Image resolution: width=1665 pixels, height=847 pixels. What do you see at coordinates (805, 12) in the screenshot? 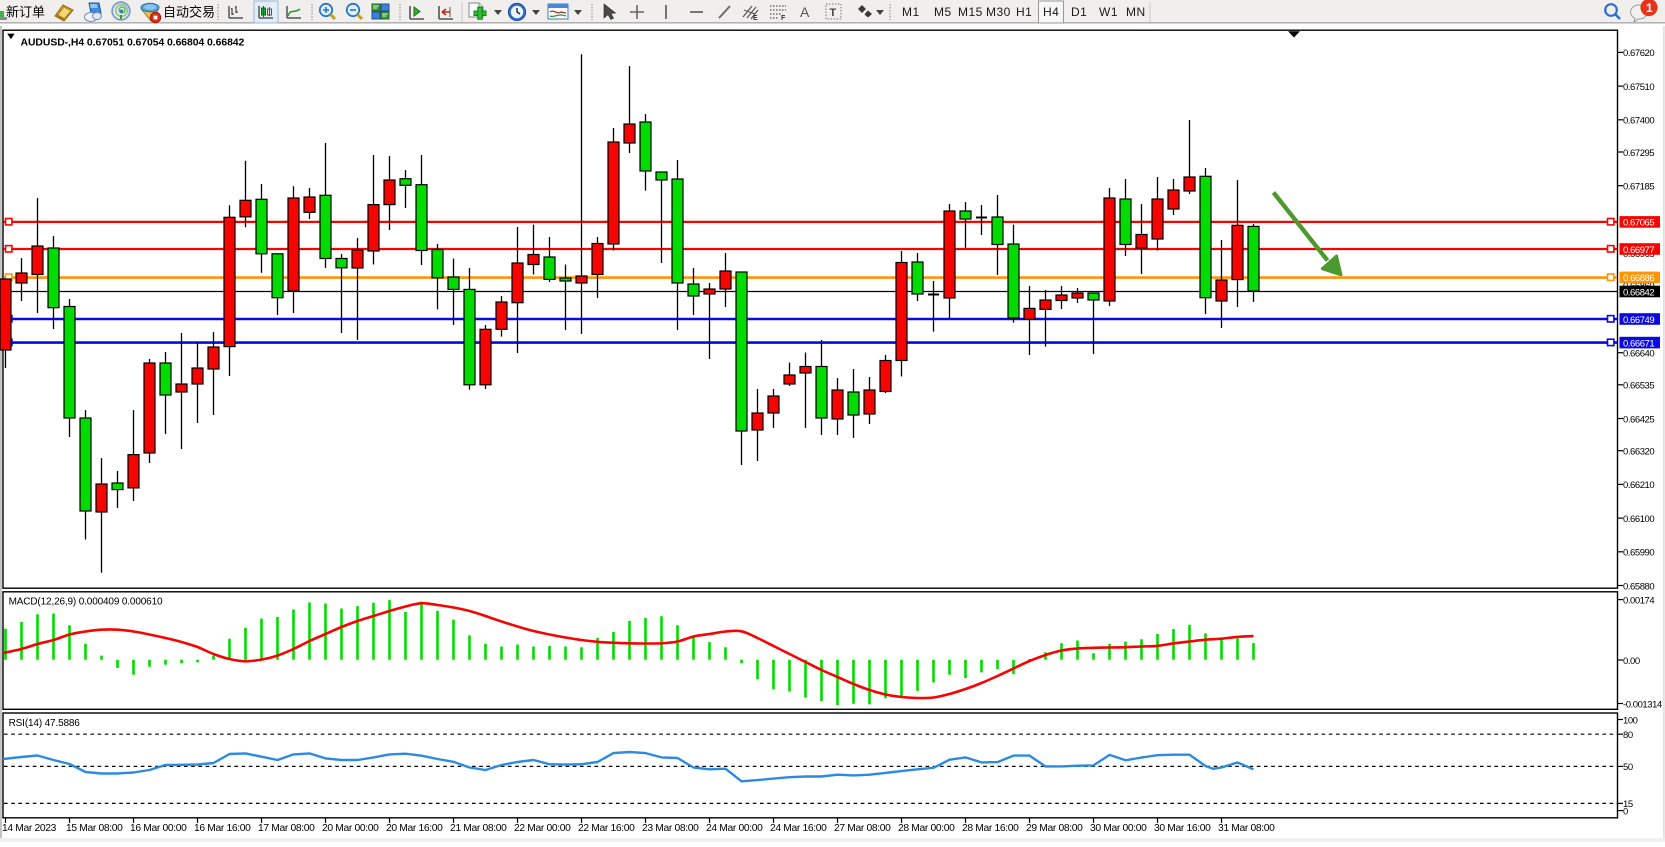
I see `svg-text: A` at bounding box center [805, 12].